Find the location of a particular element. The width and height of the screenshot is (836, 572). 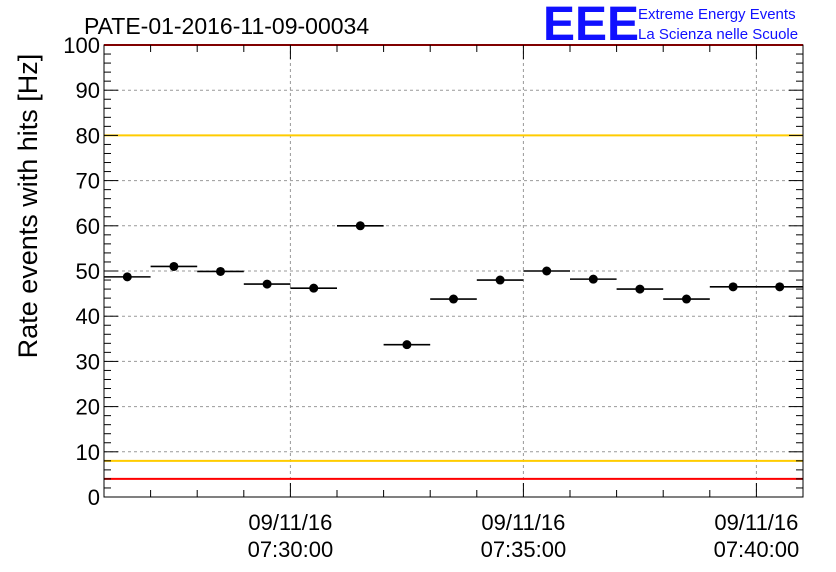

x-tick-time-label: 07:40:00 is located at coordinates (757, 549).